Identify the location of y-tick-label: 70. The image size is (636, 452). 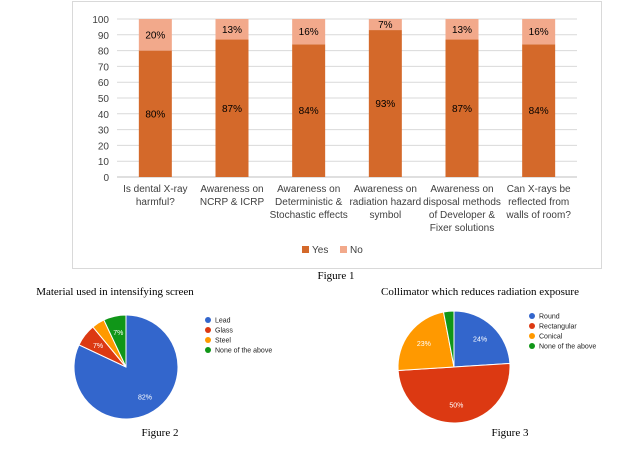
(104, 67).